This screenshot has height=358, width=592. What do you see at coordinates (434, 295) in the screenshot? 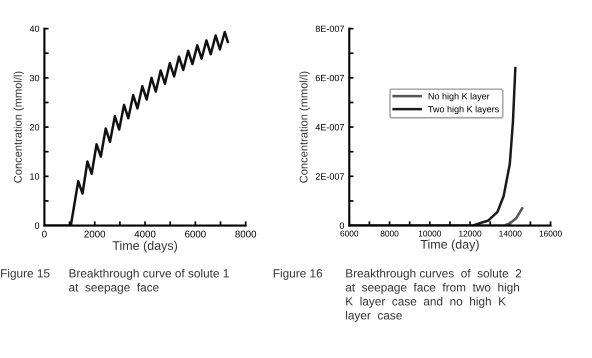
I see `text: Breakthrough curves of solute 2 at seepage face from two high K layer case and no high K layer case` at bounding box center [434, 295].